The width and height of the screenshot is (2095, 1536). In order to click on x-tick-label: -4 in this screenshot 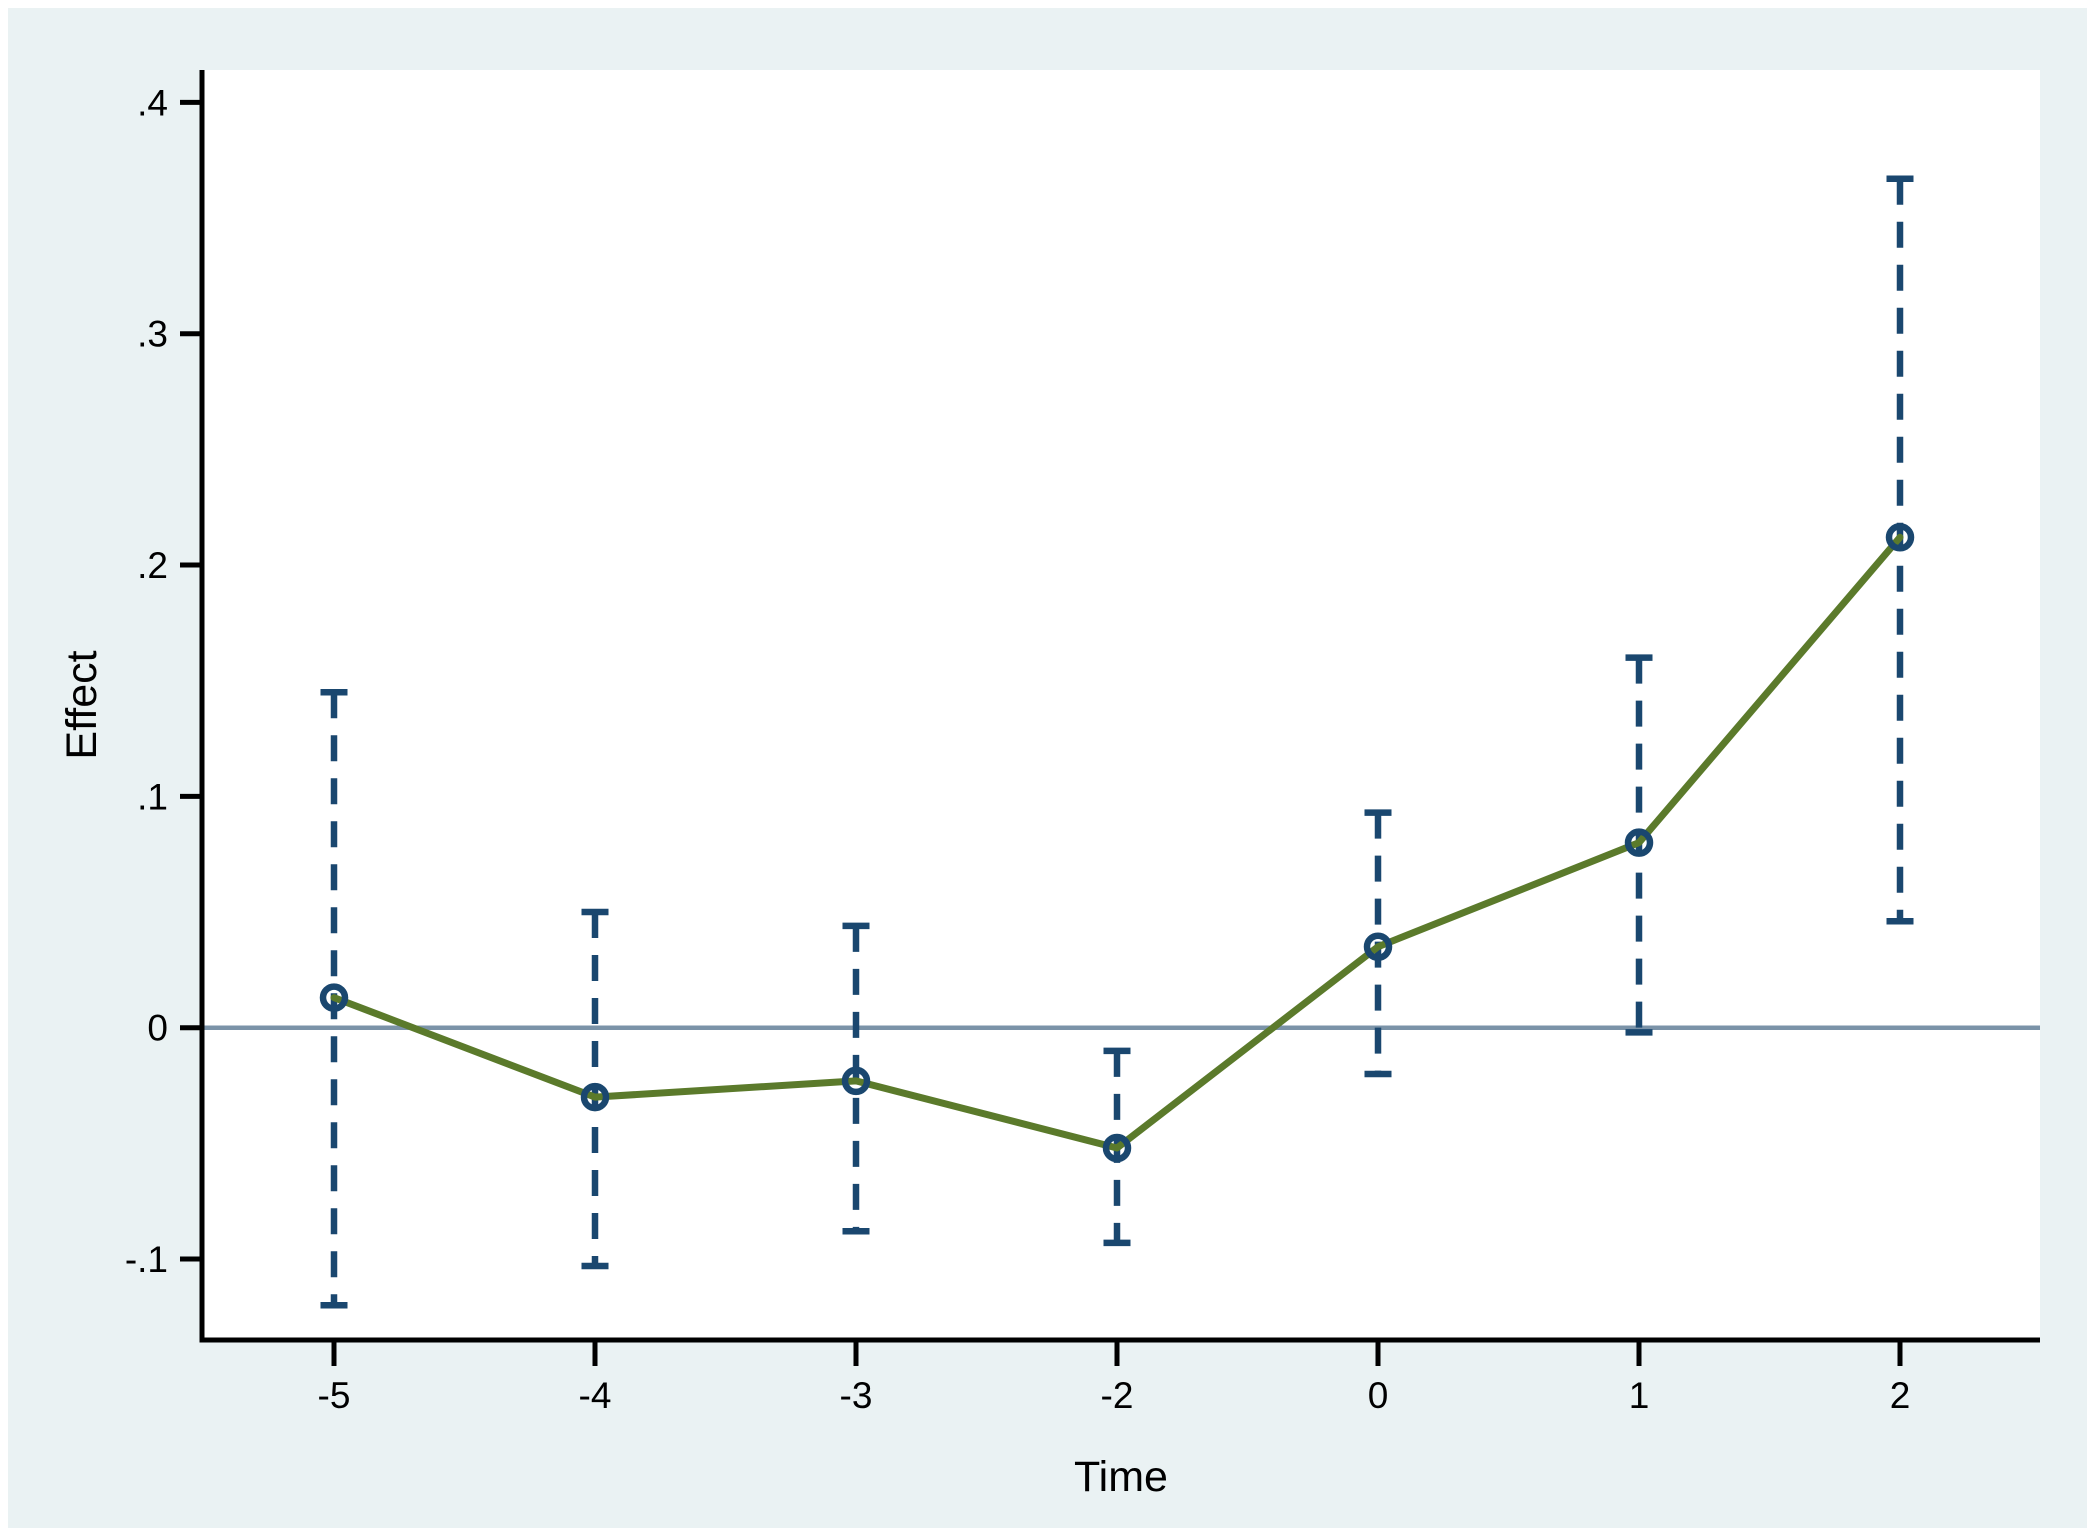, I will do `click(595, 1395)`.